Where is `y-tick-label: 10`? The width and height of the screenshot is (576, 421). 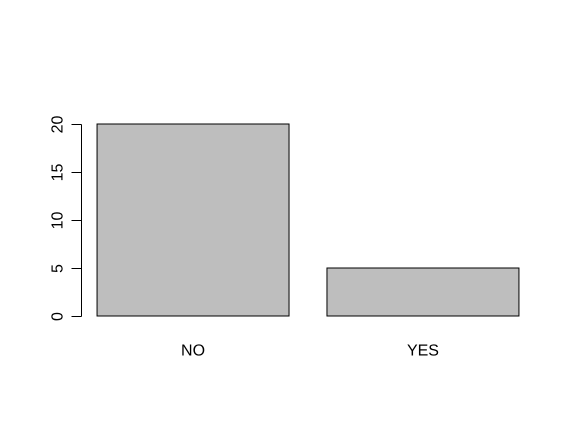 y-tick-label: 10 is located at coordinates (58, 221).